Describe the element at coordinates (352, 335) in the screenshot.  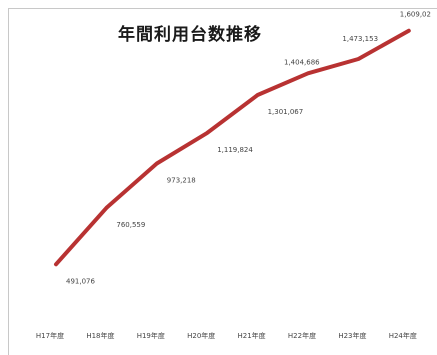
I see `x-tick-label: H23年度` at that location.